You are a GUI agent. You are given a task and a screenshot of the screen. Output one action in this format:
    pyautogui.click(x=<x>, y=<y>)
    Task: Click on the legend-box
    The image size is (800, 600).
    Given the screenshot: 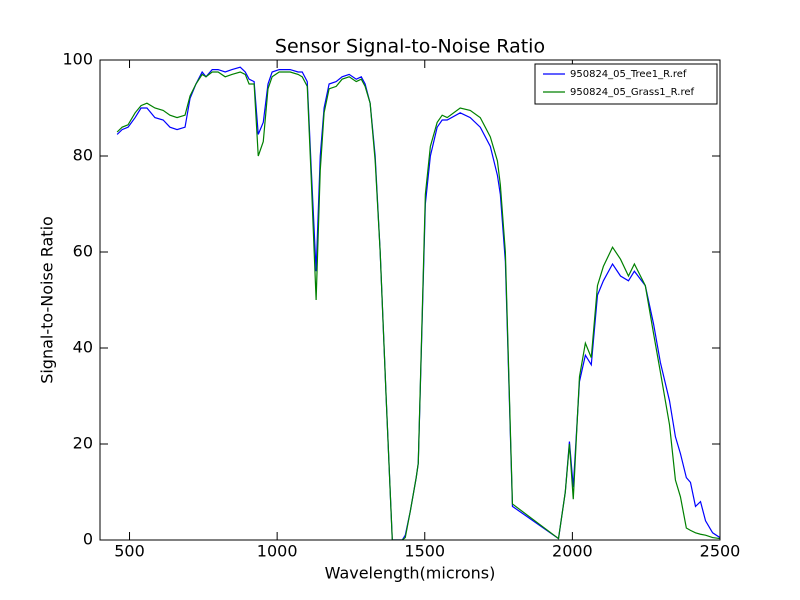 What is the action you would take?
    pyautogui.click(x=626, y=84)
    